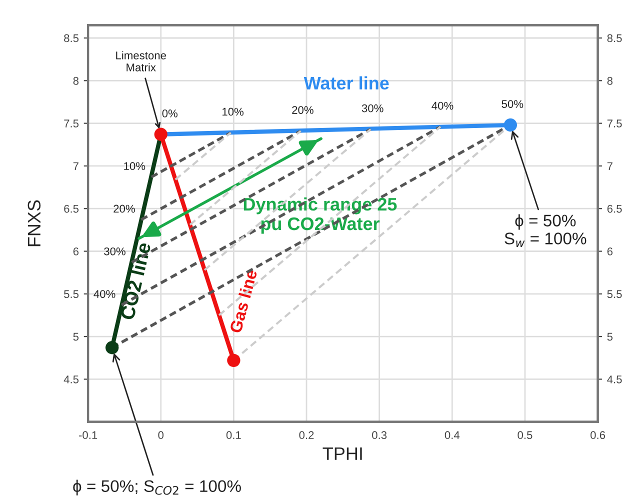  I want to click on y2-tick-label: 8, so click(610, 80).